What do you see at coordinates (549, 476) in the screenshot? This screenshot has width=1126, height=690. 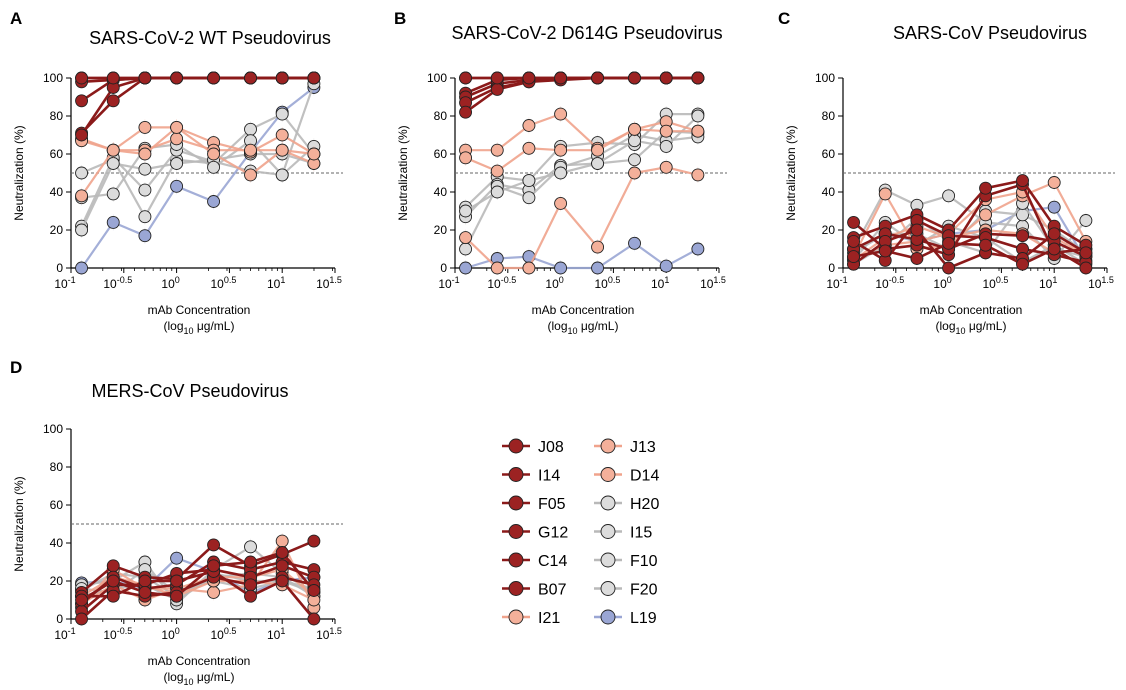 I see `legend-label: I14` at bounding box center [549, 476].